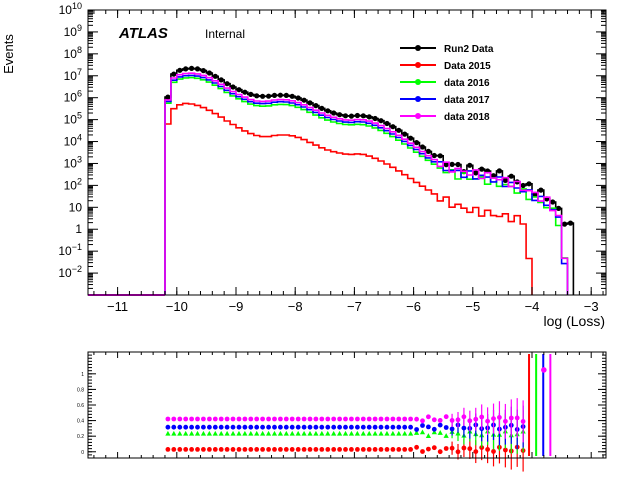  Describe the element at coordinates (467, 66) in the screenshot. I see `legend-label-2: Data 2015` at that location.